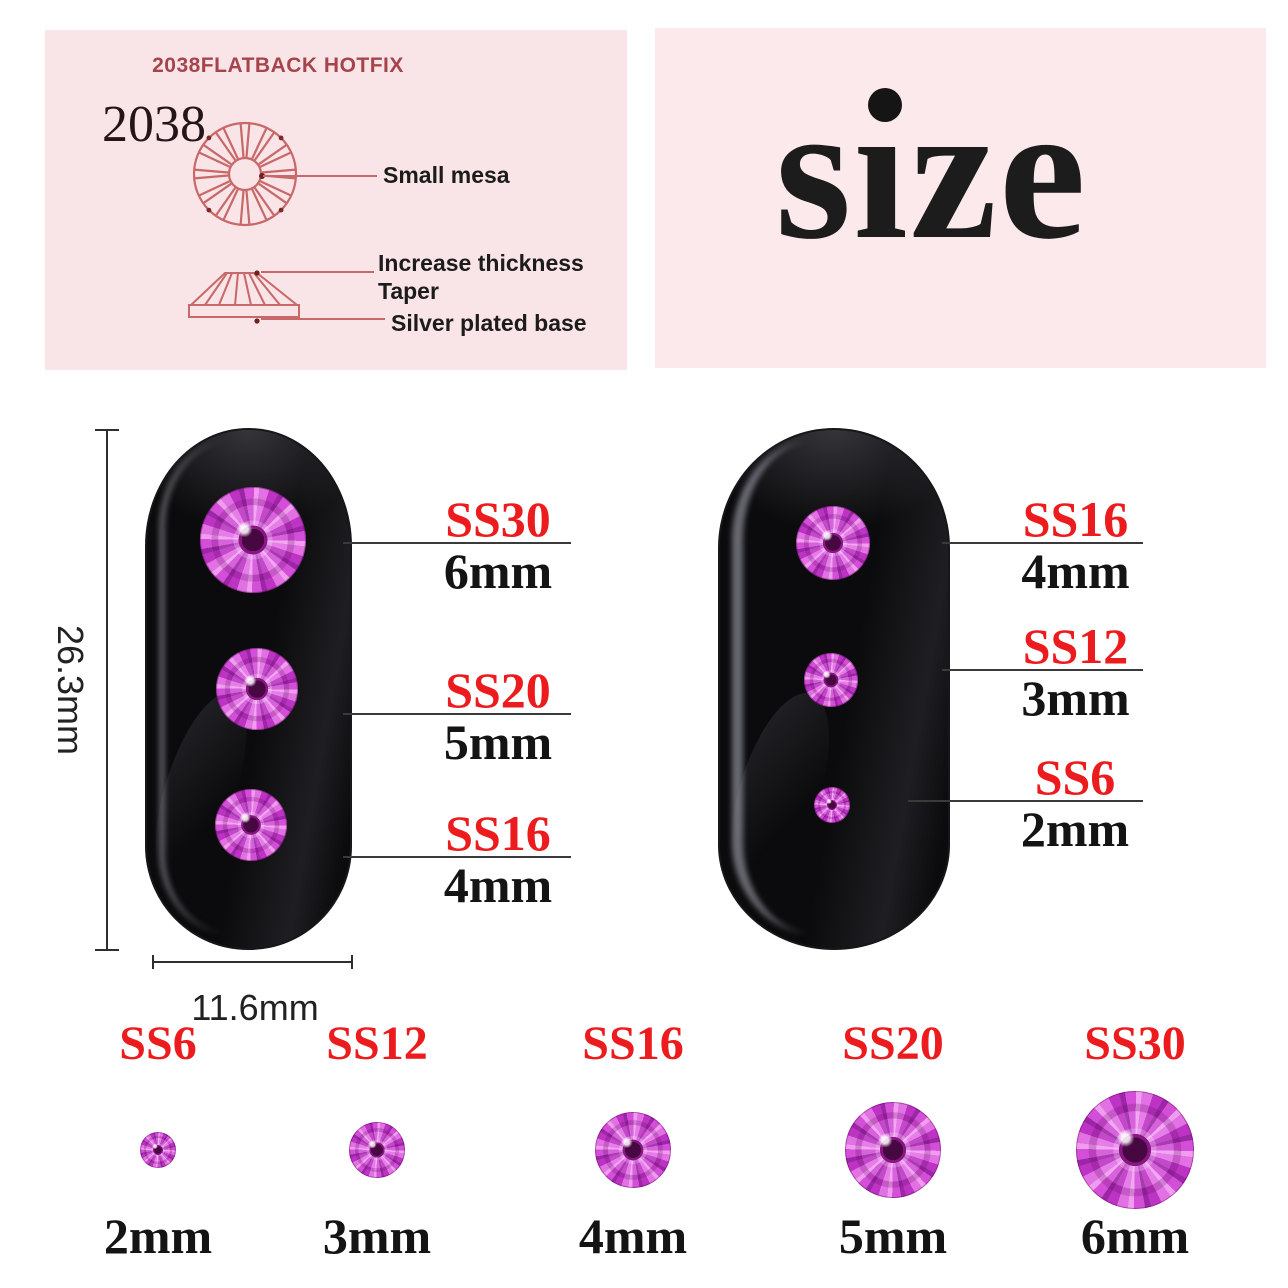  What do you see at coordinates (107, 690) in the screenshot?
I see `height-measure-line` at bounding box center [107, 690].